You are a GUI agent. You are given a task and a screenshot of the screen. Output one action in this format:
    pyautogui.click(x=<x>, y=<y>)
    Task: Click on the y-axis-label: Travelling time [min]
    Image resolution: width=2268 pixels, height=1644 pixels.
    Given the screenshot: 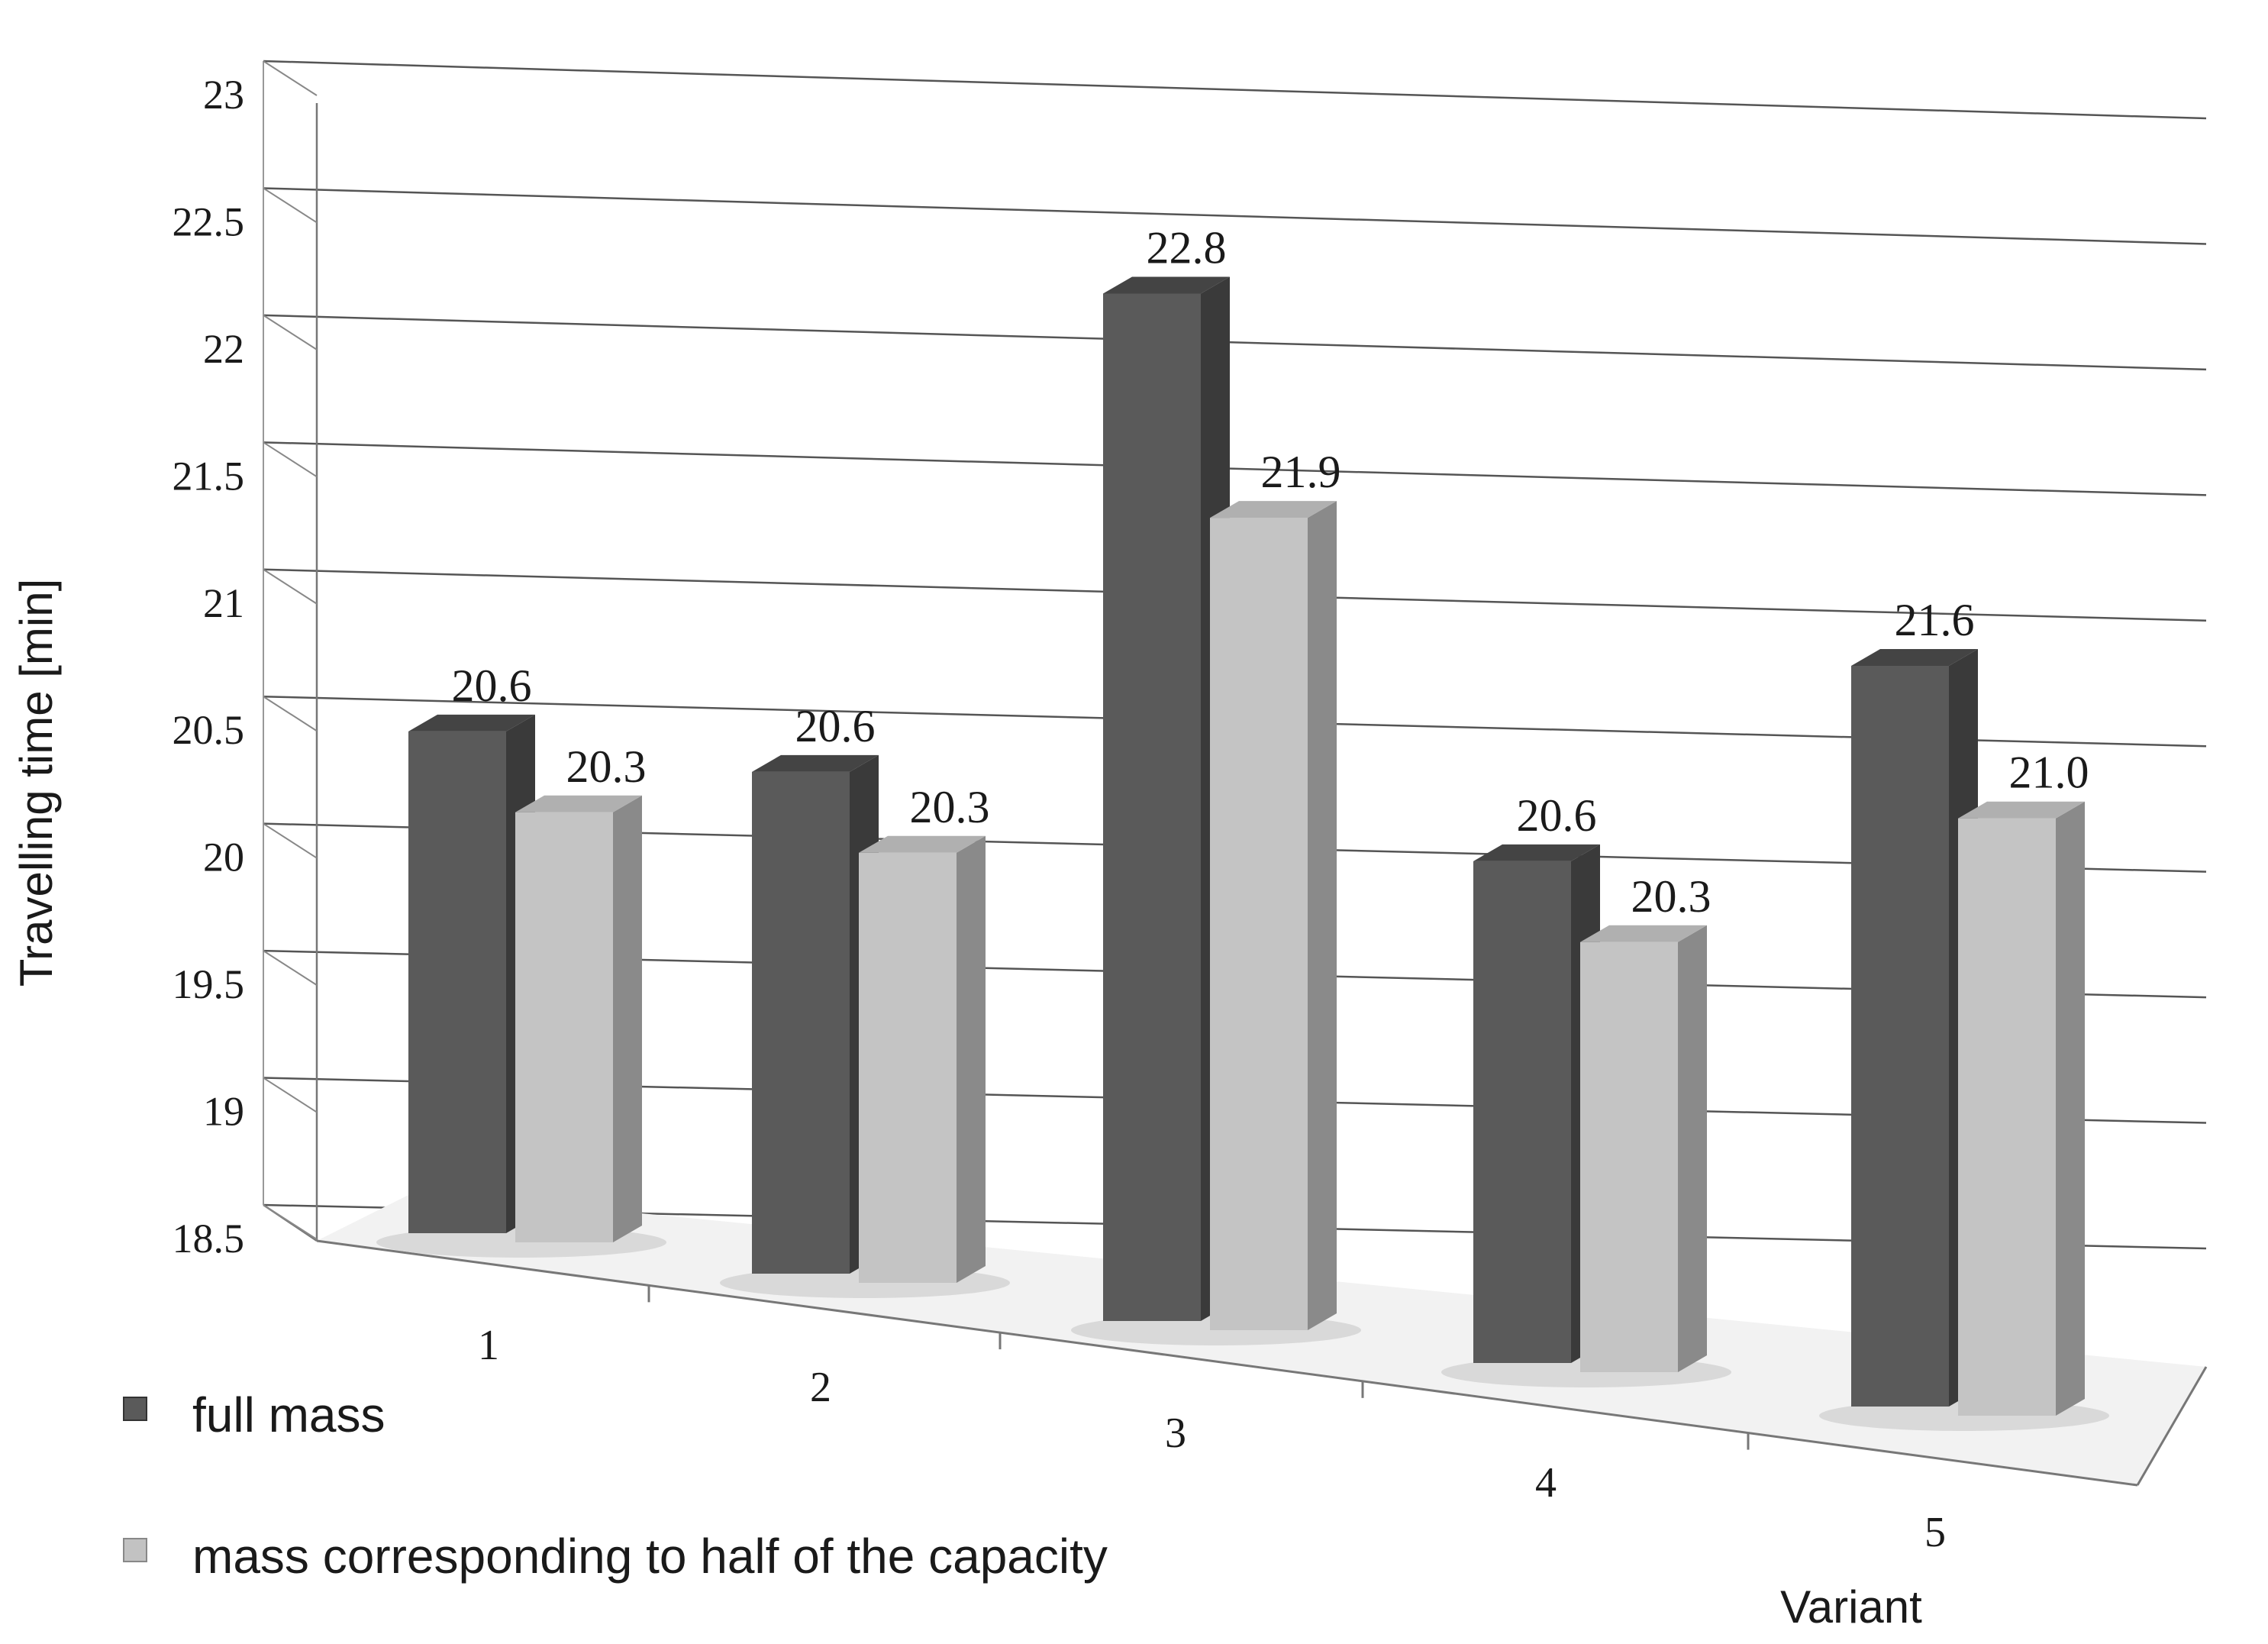 What is the action you would take?
    pyautogui.click(x=37, y=783)
    